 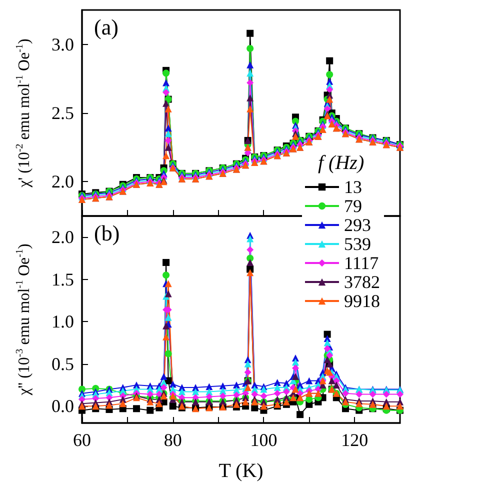 I want to click on y-axis-title: χ' (10-2 emu mol-1 Oe-1), so click(x=23, y=113).